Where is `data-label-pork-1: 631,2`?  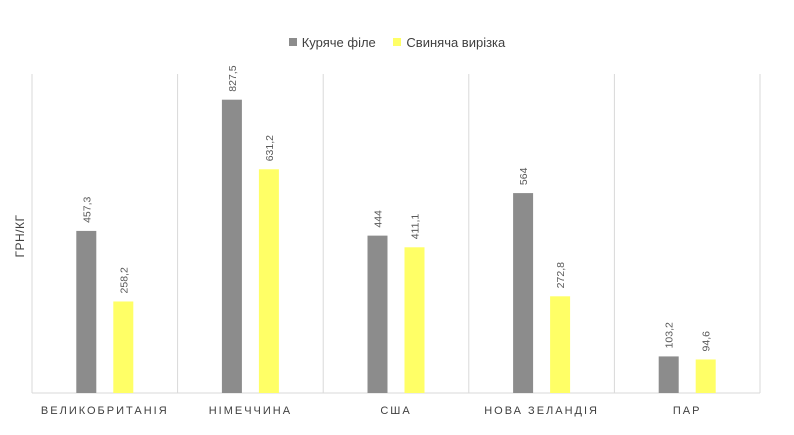 data-label-pork-1: 631,2 is located at coordinates (270, 148).